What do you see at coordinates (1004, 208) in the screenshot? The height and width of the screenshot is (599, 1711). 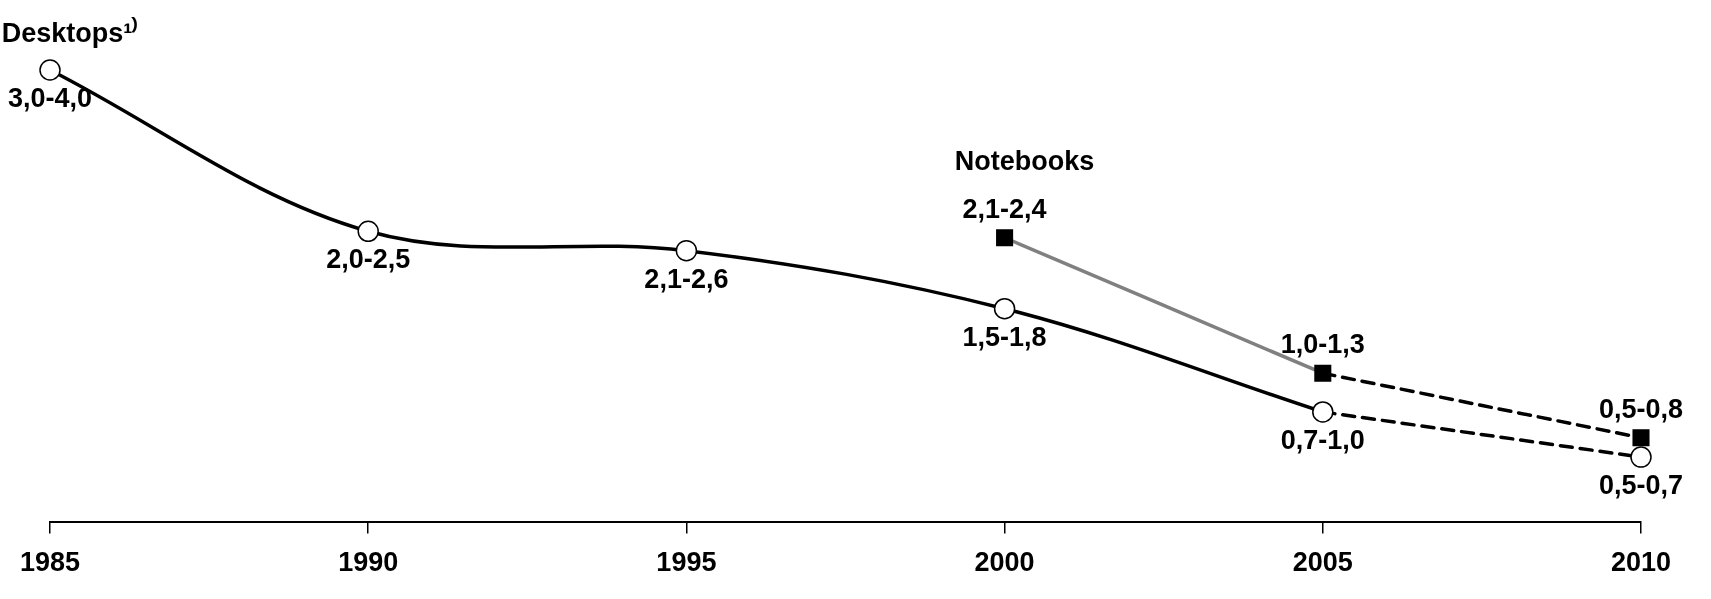 I see `data-label: 2,1-2,4` at bounding box center [1004, 208].